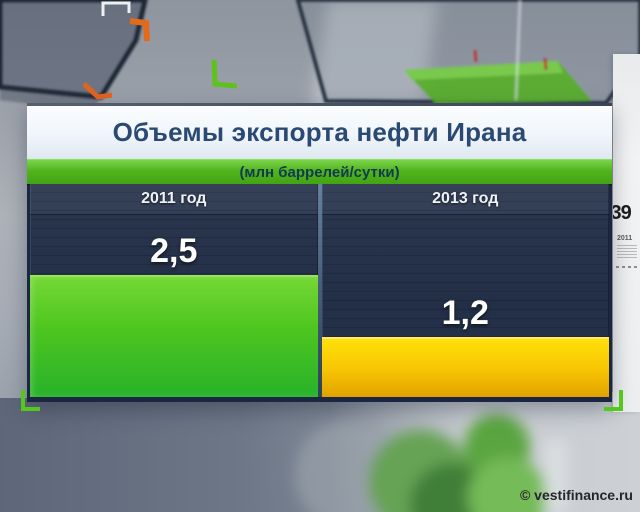 This screenshot has height=512, width=640. What do you see at coordinates (465, 313) in the screenshot?
I see `value-label-2013: 1,2` at bounding box center [465, 313].